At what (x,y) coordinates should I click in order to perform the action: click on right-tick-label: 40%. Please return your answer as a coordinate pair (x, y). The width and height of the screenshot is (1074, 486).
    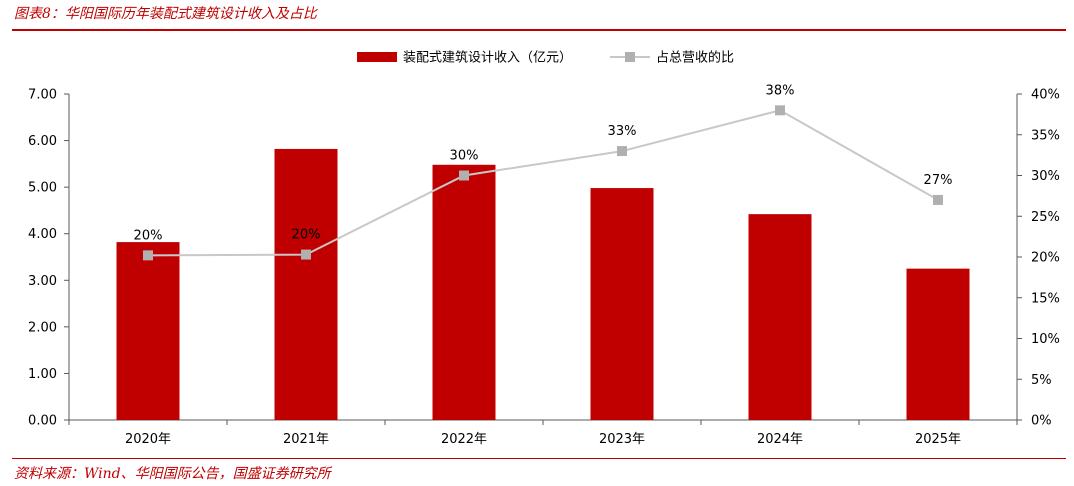
    Looking at the image, I should click on (1045, 95).